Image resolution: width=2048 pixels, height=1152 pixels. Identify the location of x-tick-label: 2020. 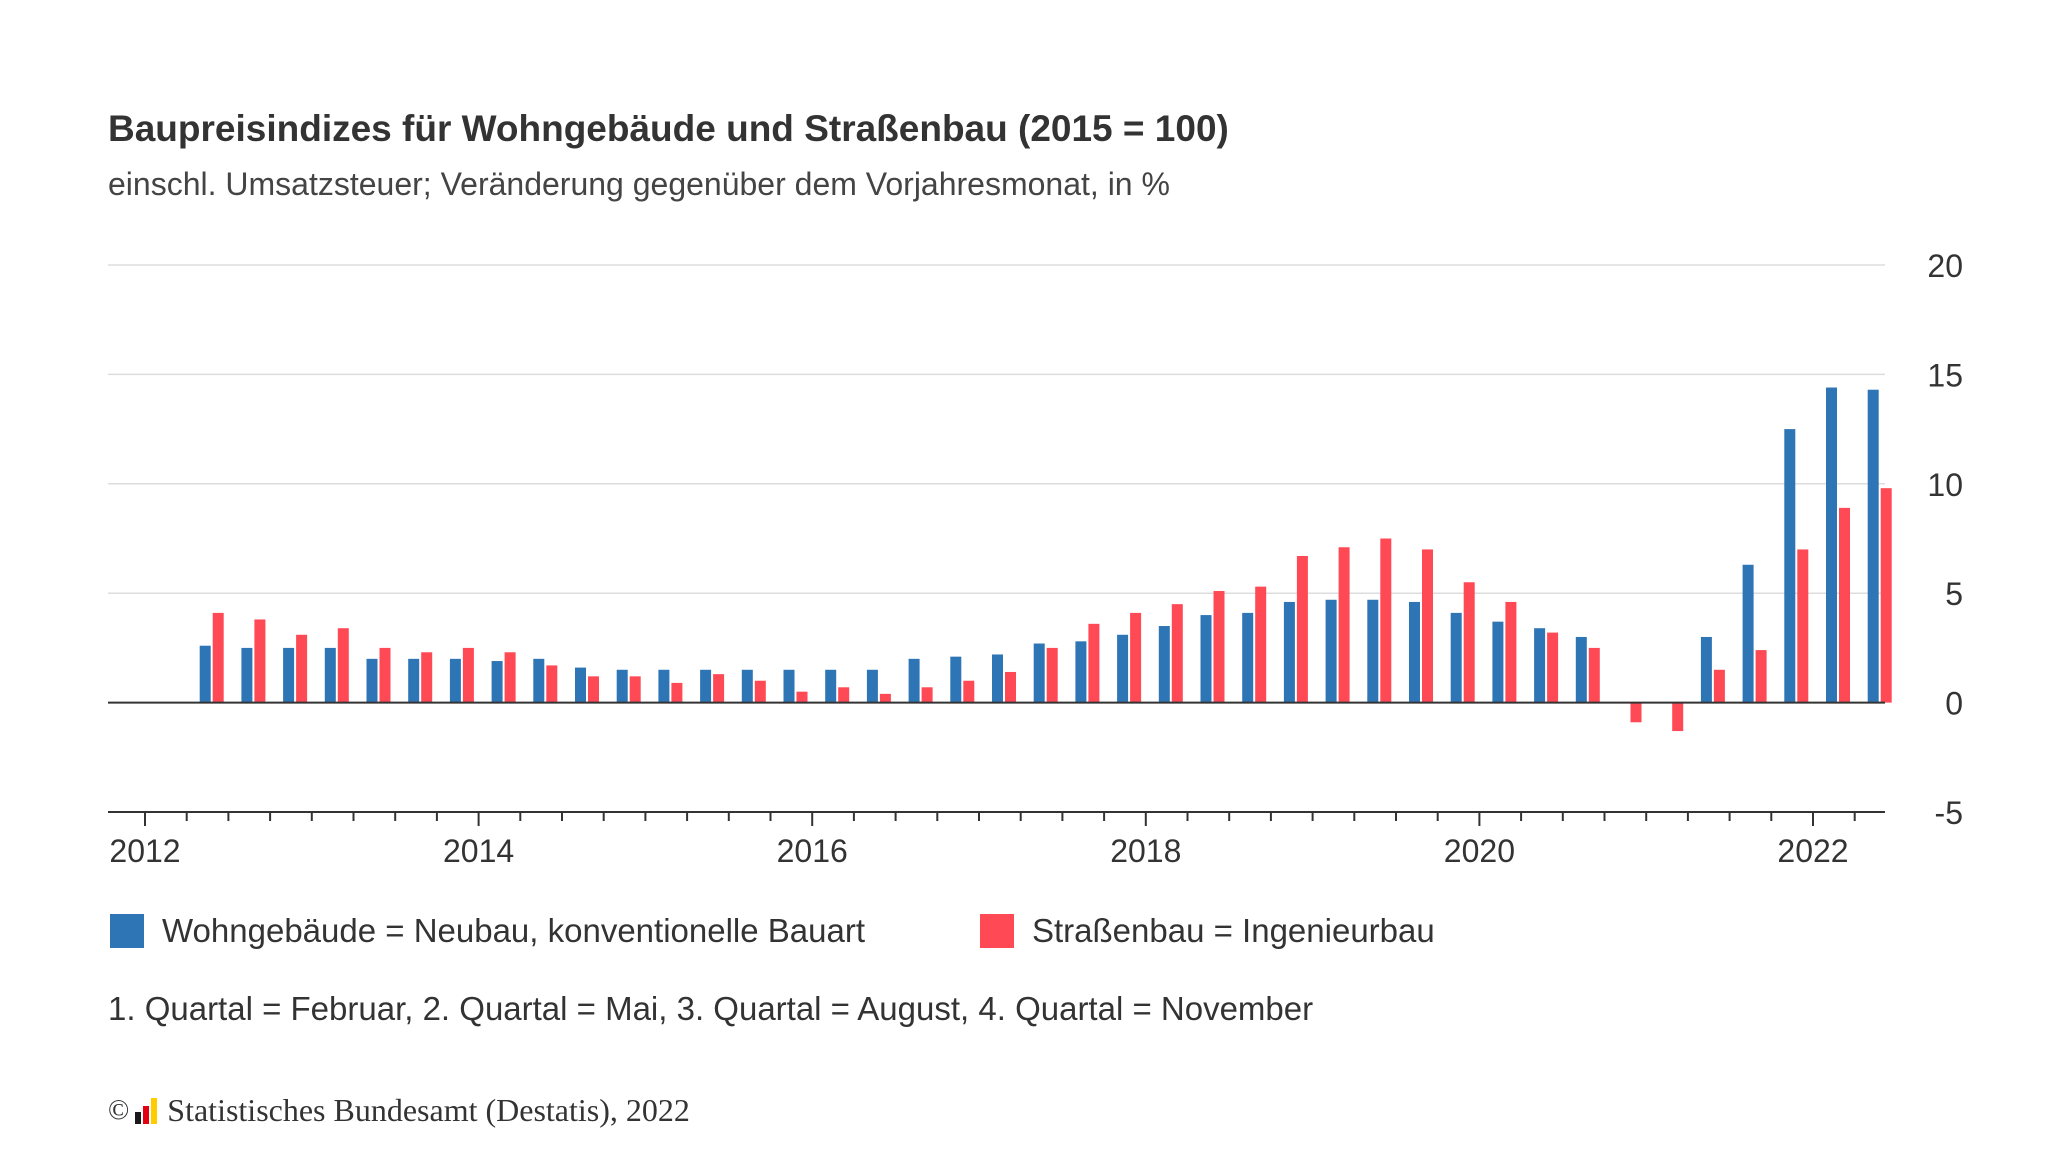
(1479, 851).